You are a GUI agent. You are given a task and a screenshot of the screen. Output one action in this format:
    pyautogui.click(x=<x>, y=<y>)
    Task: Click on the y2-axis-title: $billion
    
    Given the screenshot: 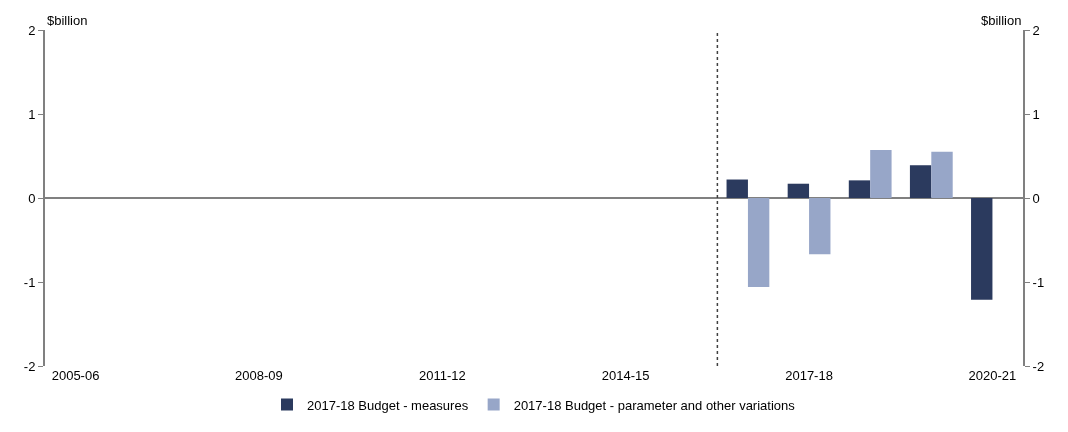 What is the action you would take?
    pyautogui.click(x=1001, y=20)
    